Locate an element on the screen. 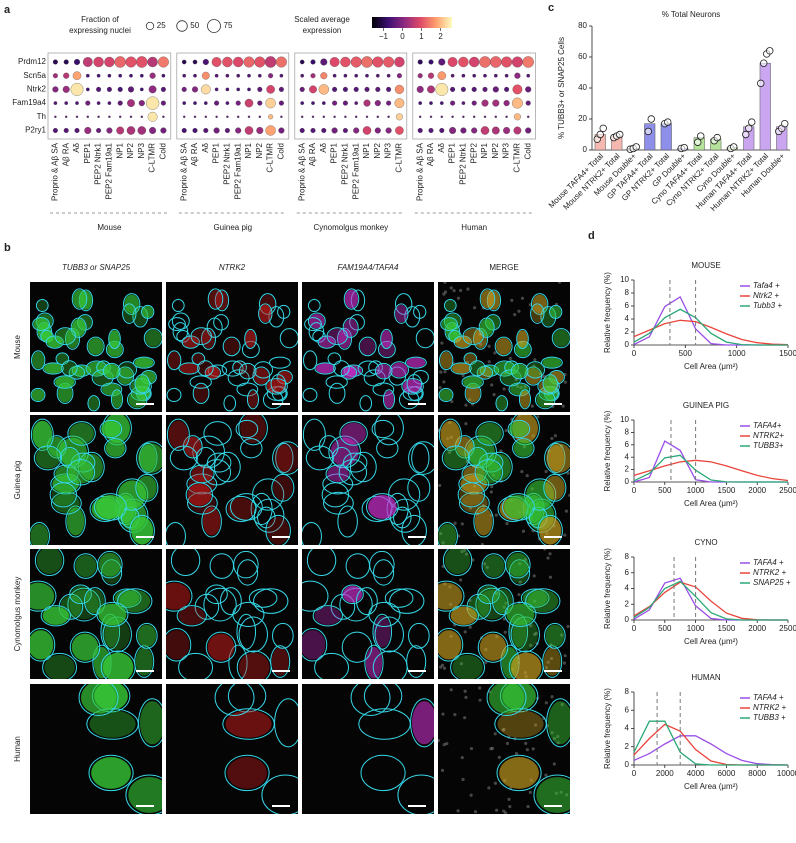 This screenshot has width=796, height=843. cell-type-label: PEP1 is located at coordinates (87, 152).